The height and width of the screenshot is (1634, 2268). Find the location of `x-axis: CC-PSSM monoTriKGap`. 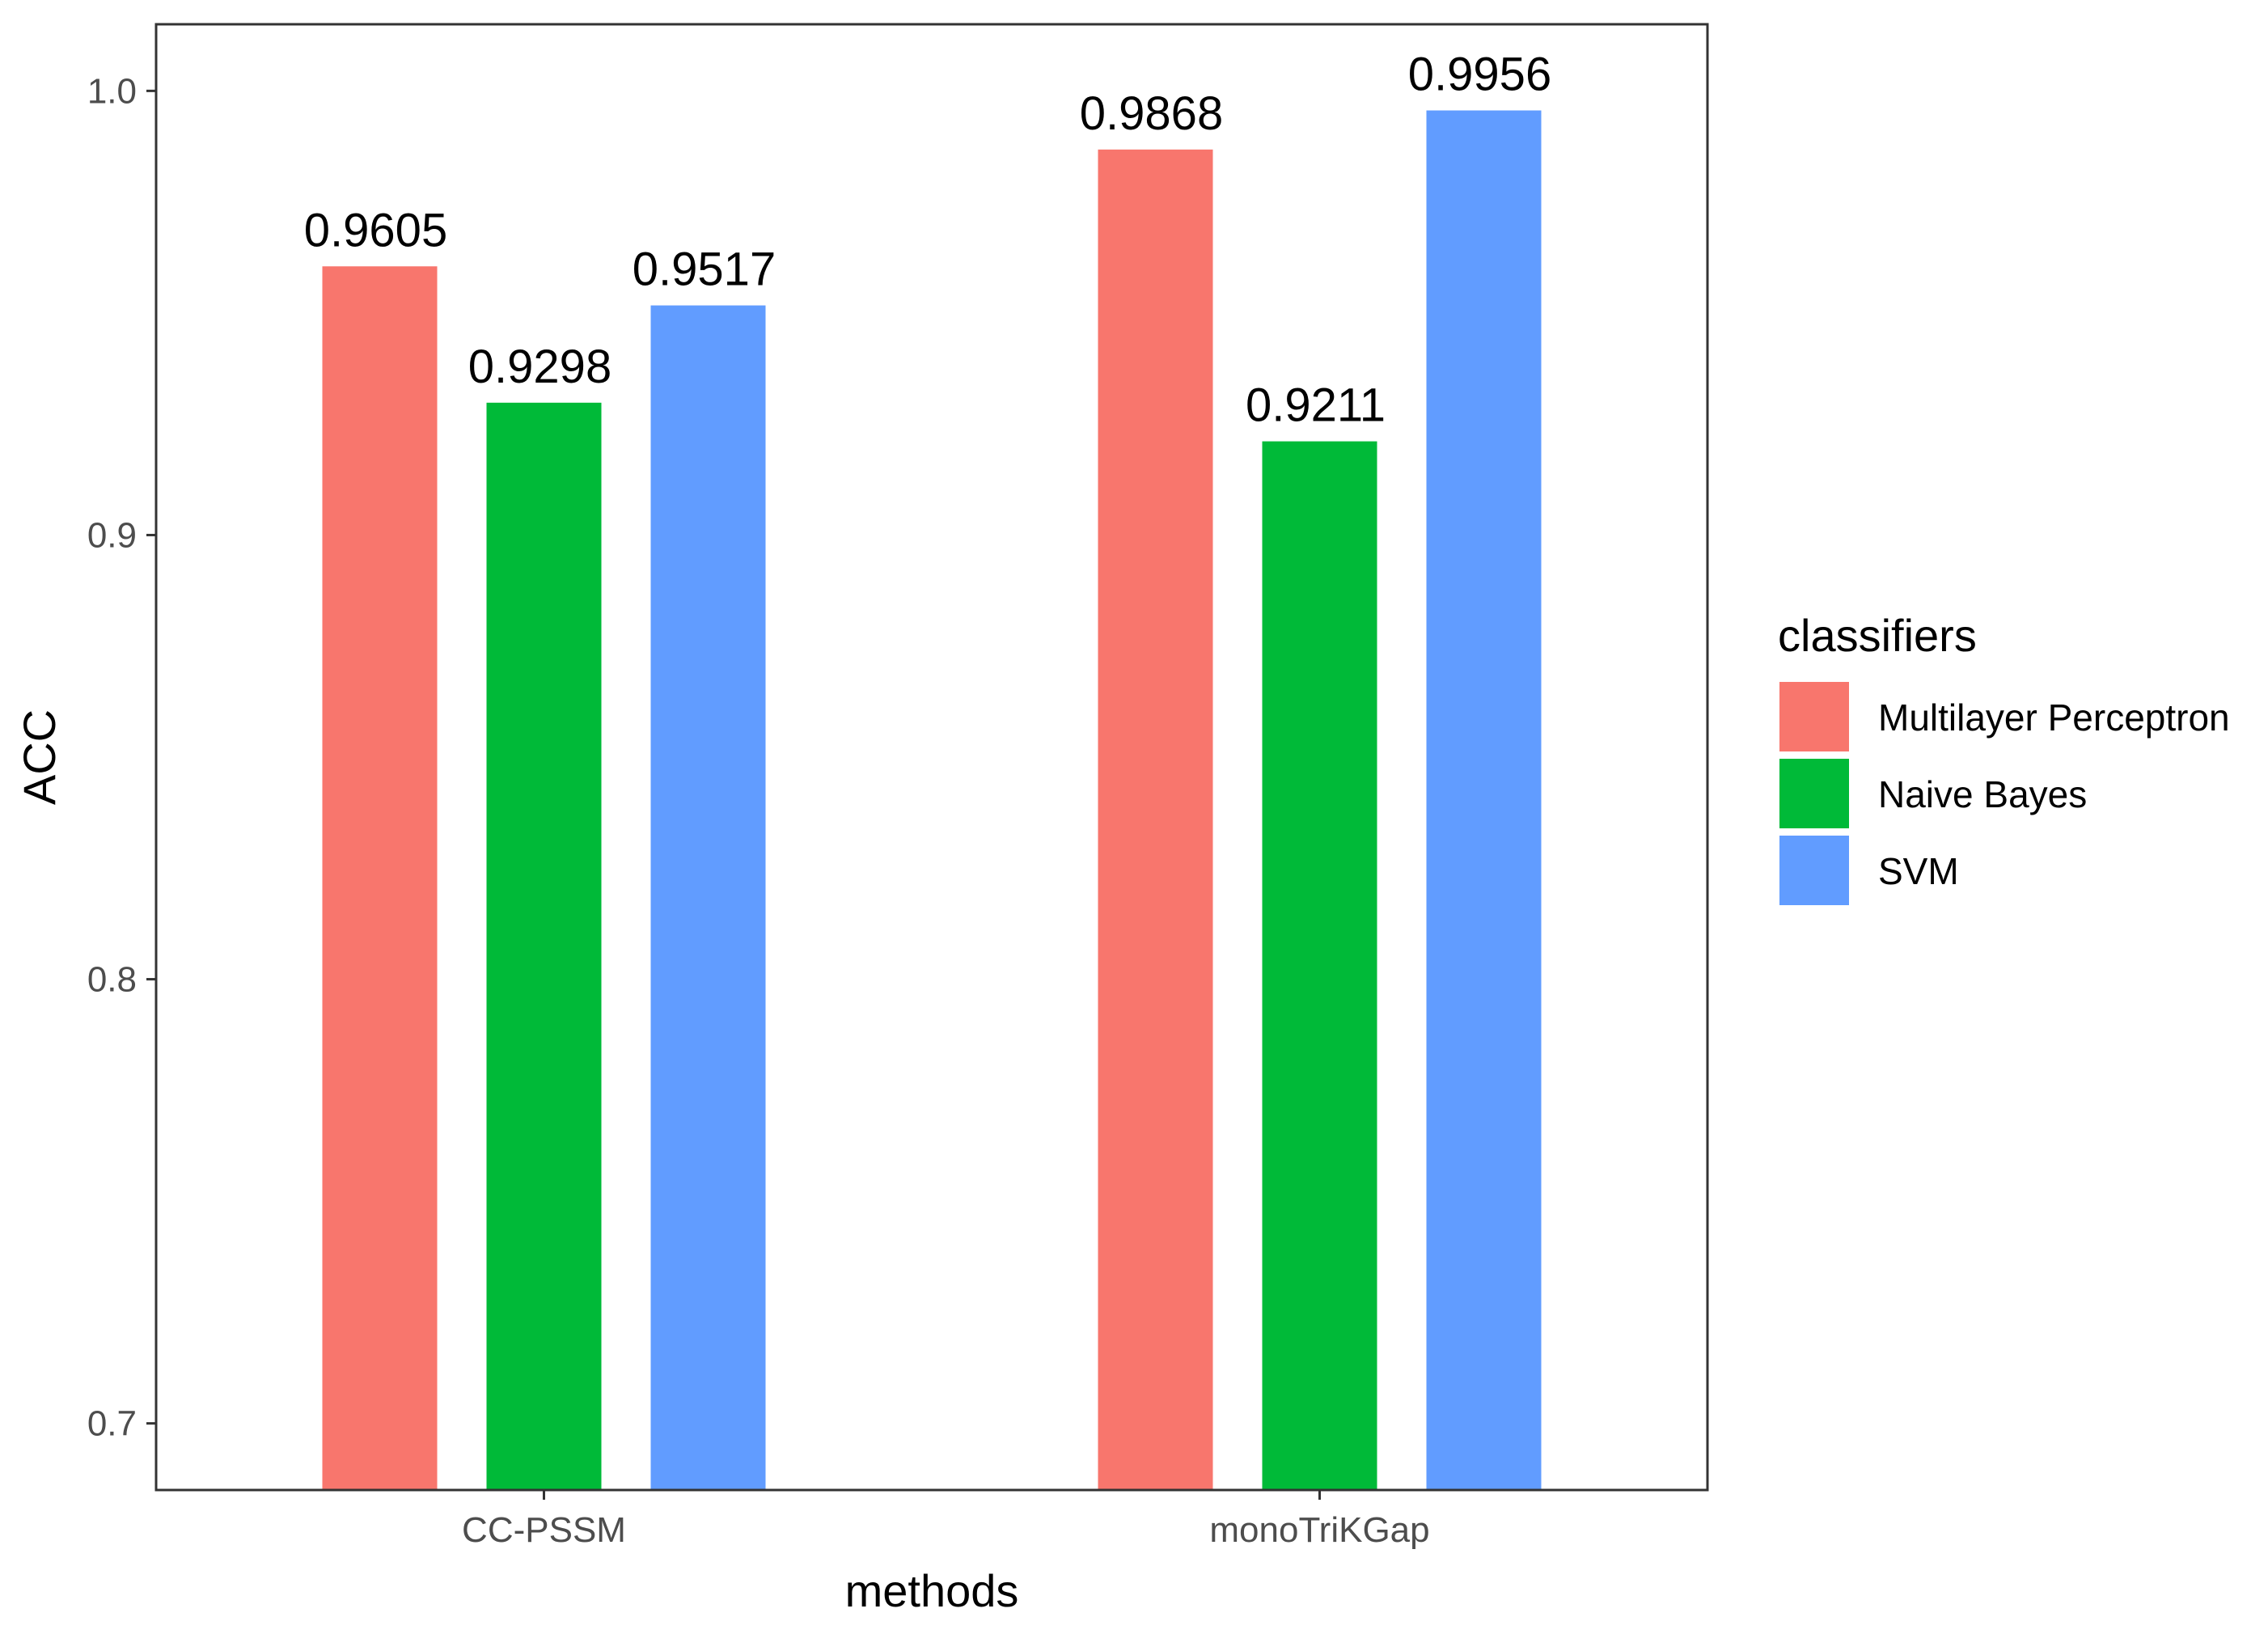

x-axis: CC-PSSM monoTriKGap is located at coordinates (946, 1520).